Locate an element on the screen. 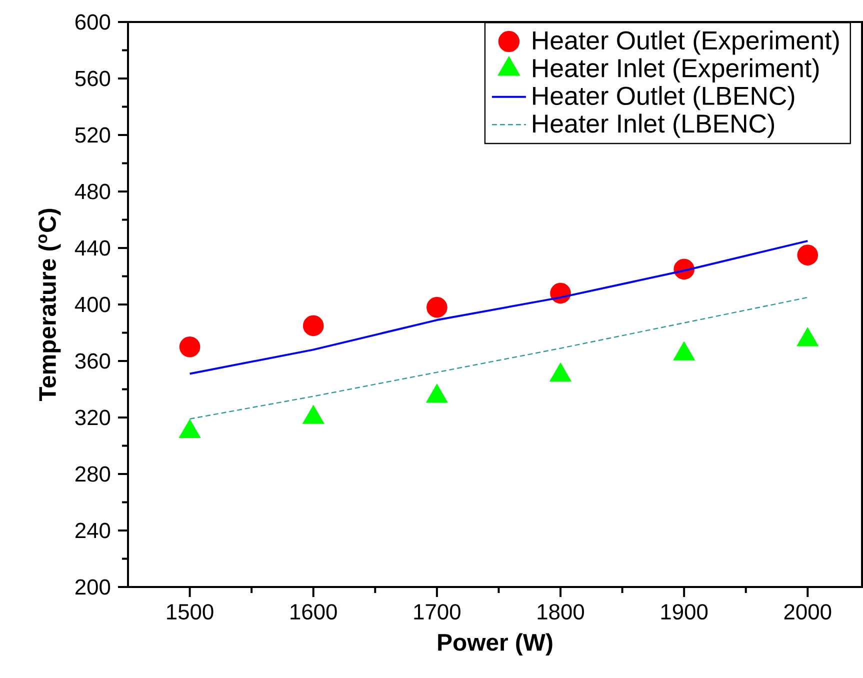 This screenshot has height=678, width=863. y-tick-label: 320 is located at coordinates (92, 418).